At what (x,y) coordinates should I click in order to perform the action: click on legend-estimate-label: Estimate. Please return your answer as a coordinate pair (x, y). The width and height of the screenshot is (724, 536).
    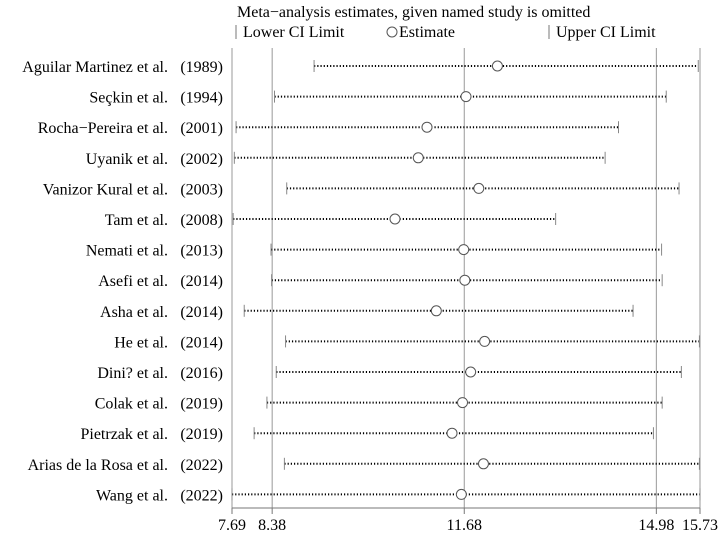
    Looking at the image, I should click on (427, 32).